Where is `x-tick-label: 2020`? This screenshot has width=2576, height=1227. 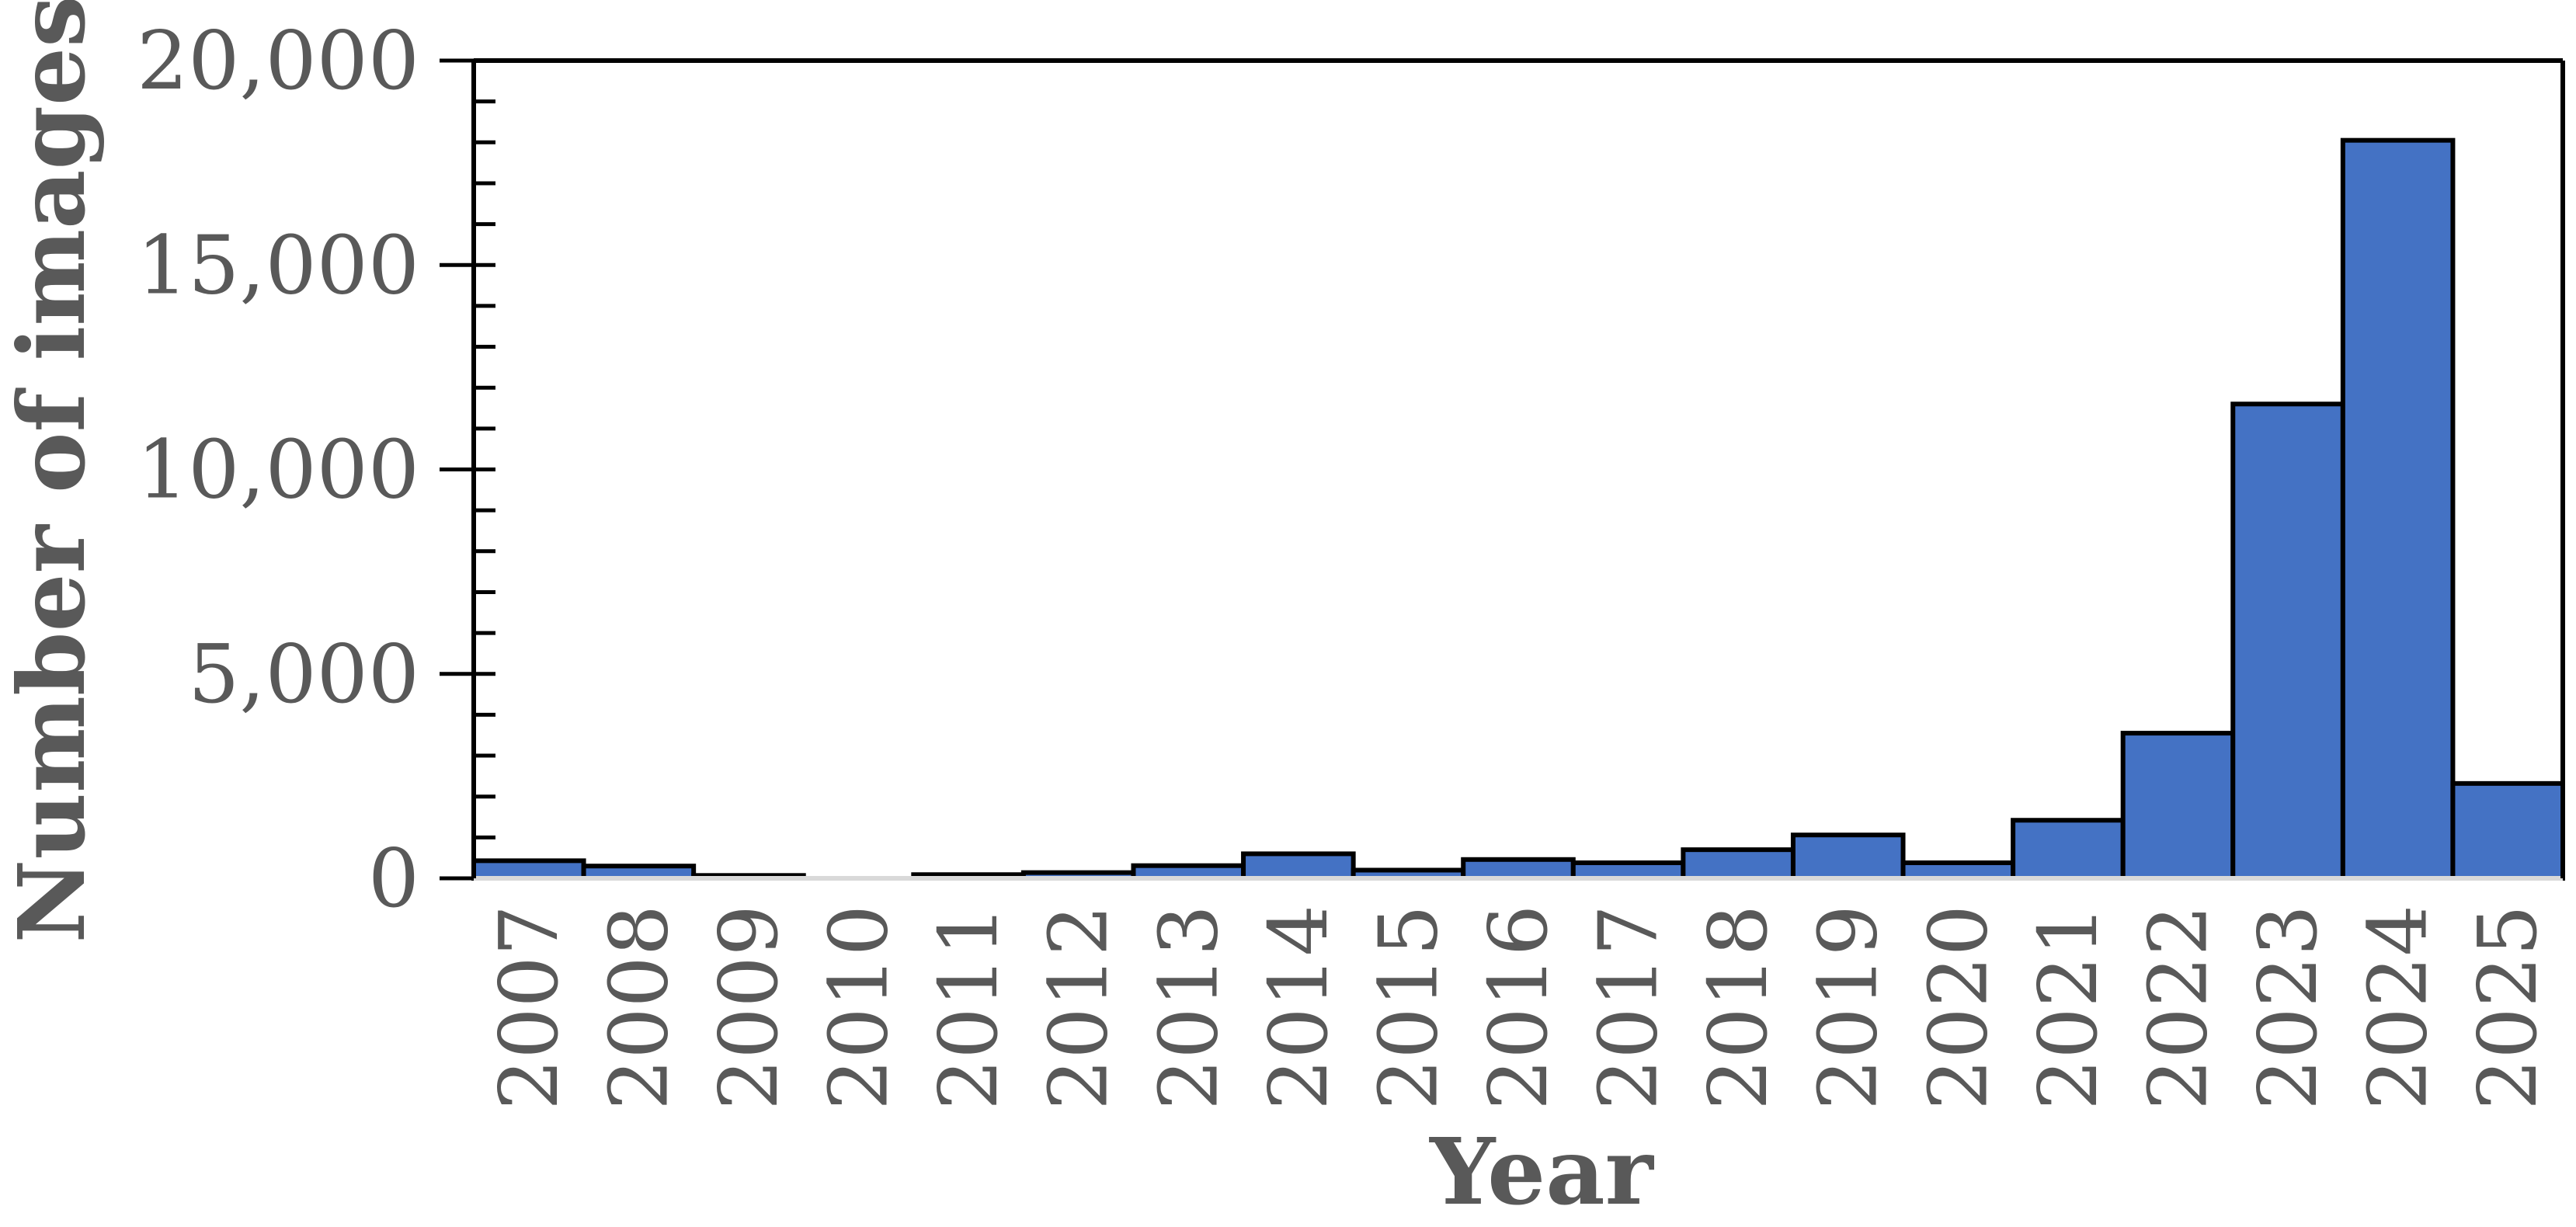 x-tick-label: 2020 is located at coordinates (1958, 1008).